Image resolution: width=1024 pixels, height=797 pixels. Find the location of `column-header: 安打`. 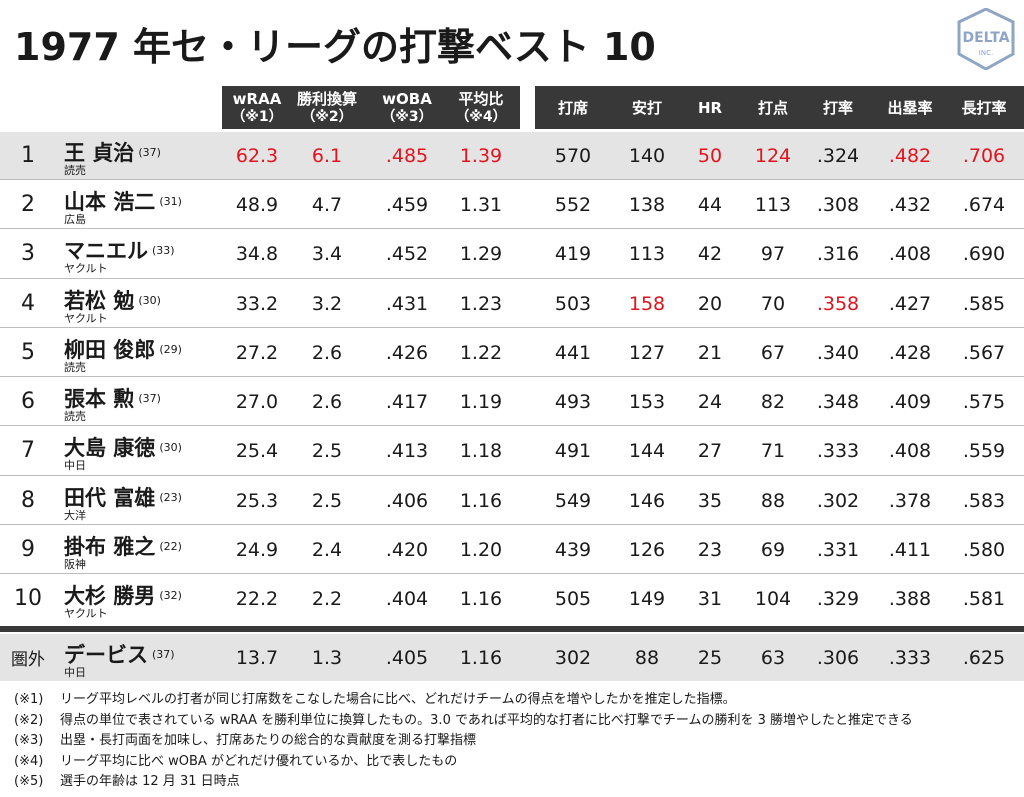

column-header: 安打 is located at coordinates (647, 107).